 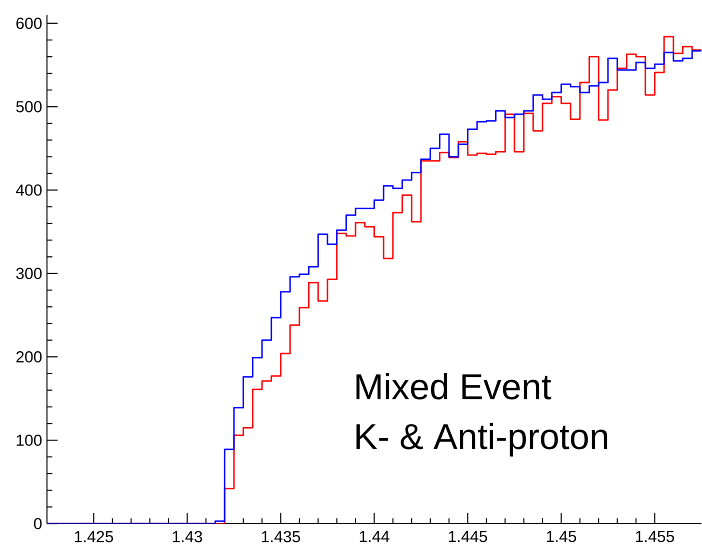 I want to click on y-tick-label: 0, so click(x=38, y=524).